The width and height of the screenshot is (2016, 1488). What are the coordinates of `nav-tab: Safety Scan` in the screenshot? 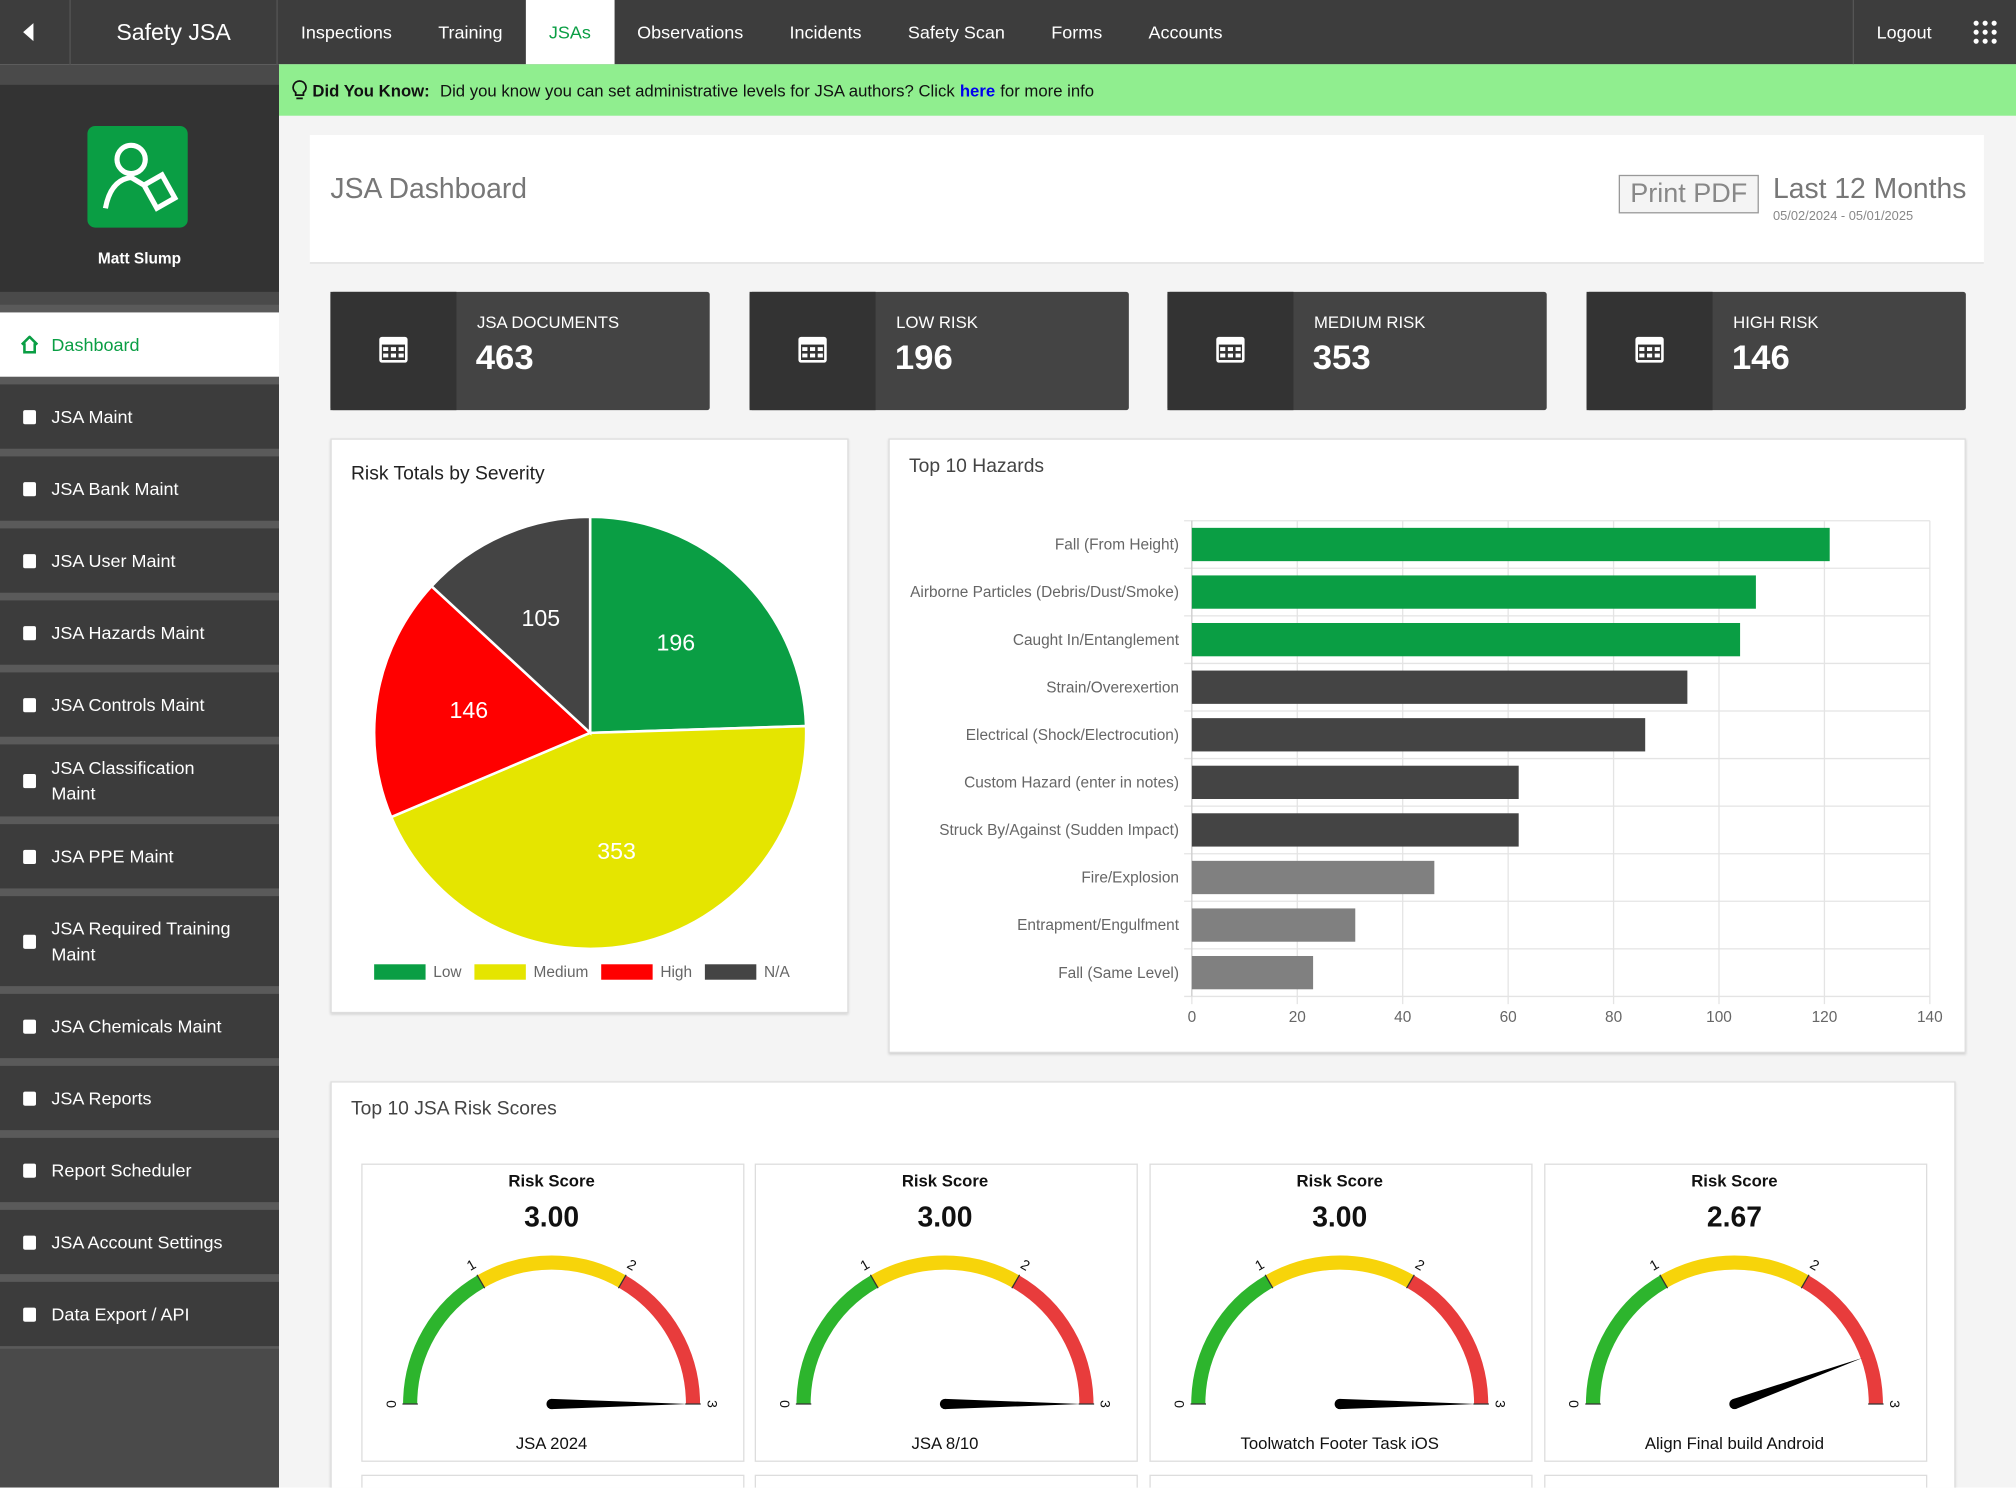 It's located at (956, 32).